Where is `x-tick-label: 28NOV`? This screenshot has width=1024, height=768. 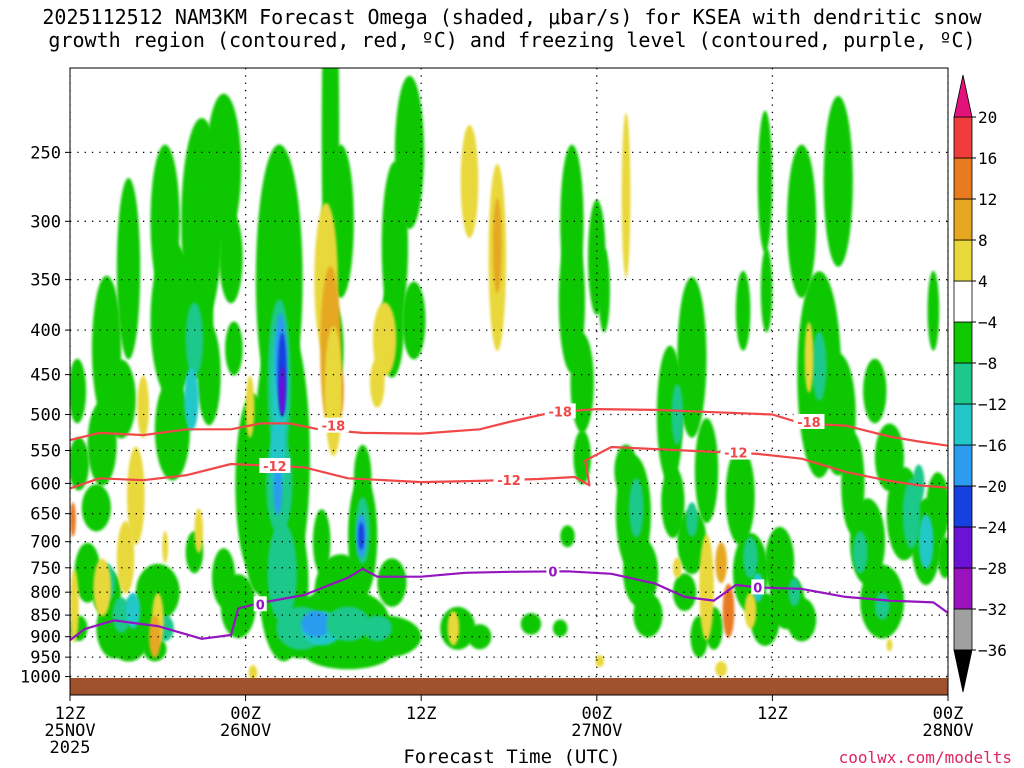 x-tick-label: 28NOV is located at coordinates (947, 731).